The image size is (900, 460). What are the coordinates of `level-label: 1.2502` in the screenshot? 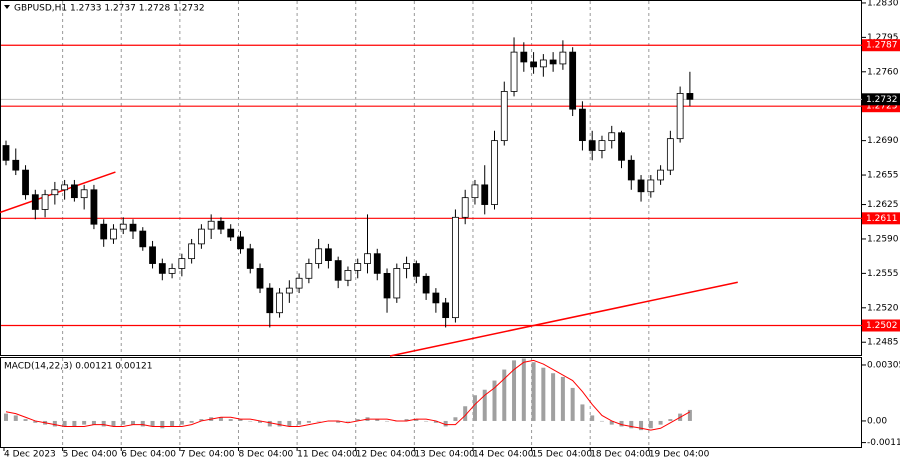 It's located at (882, 326).